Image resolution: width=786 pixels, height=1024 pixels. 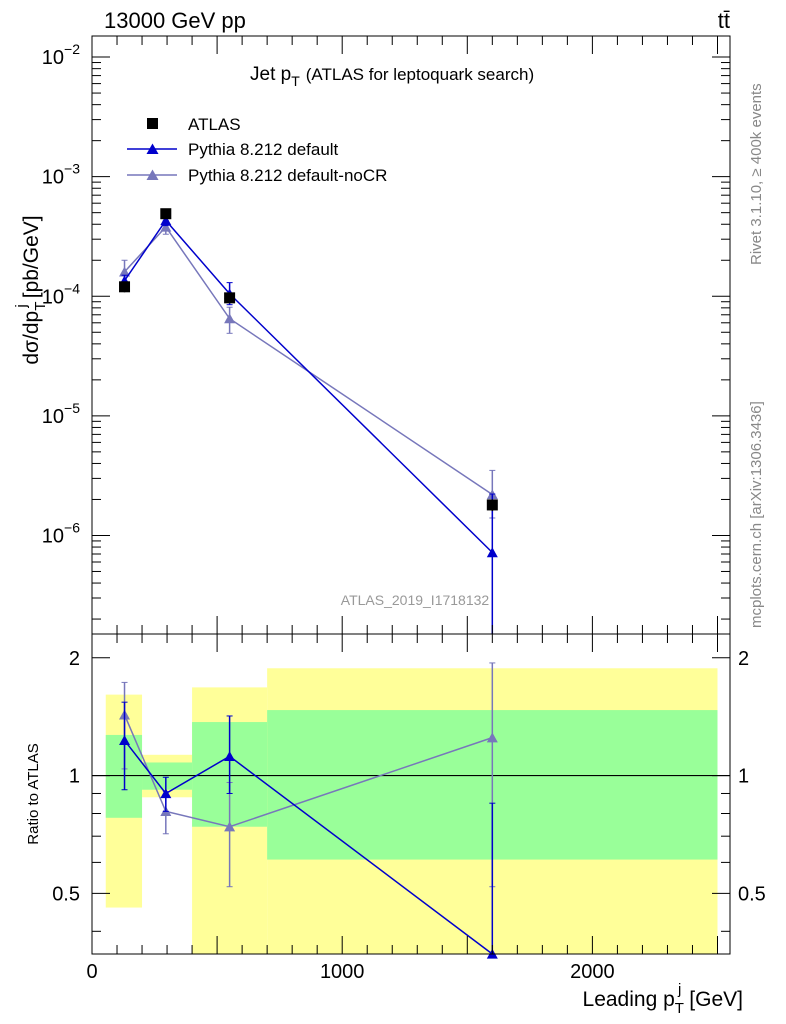 I want to click on legend-marker-pythia-default, so click(x=152, y=148).